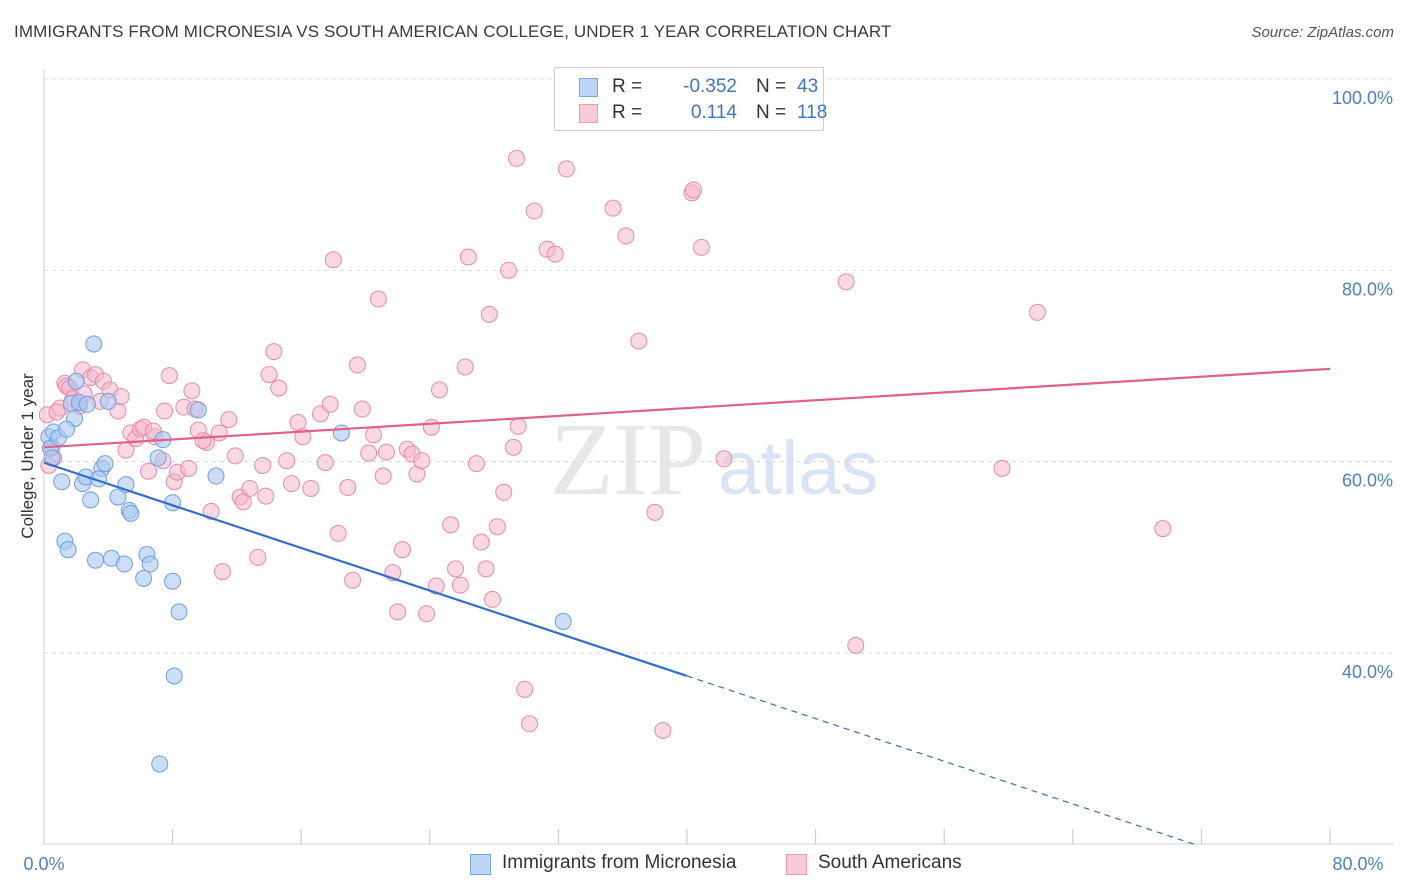 This screenshot has height=892, width=1406. What do you see at coordinates (691, 99) in the screenshot?
I see `correlation-legend: R = -0.352 N = 43 R = 0.114 N = 118` at bounding box center [691, 99].